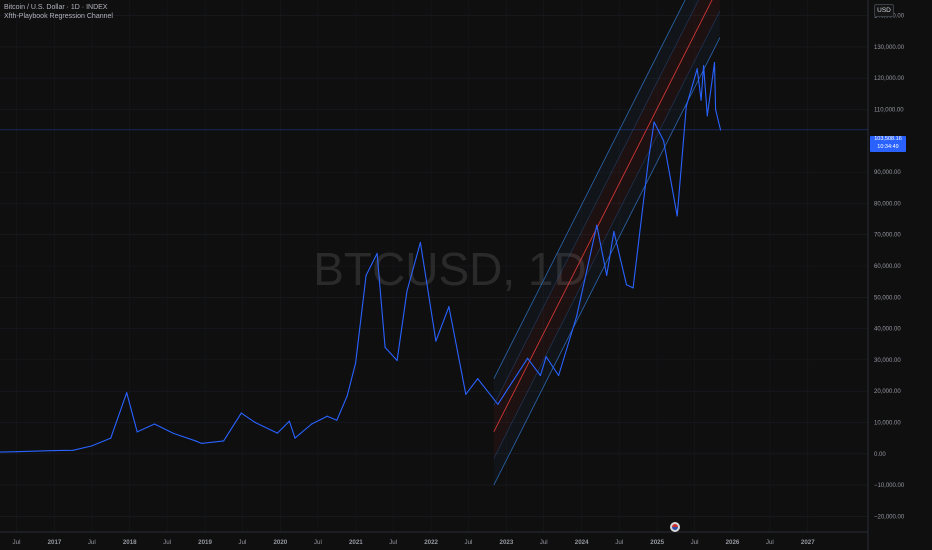 This screenshot has width=932, height=550. I want to click on last-price-tag: 103,508.16 10:34:49, so click(888, 144).